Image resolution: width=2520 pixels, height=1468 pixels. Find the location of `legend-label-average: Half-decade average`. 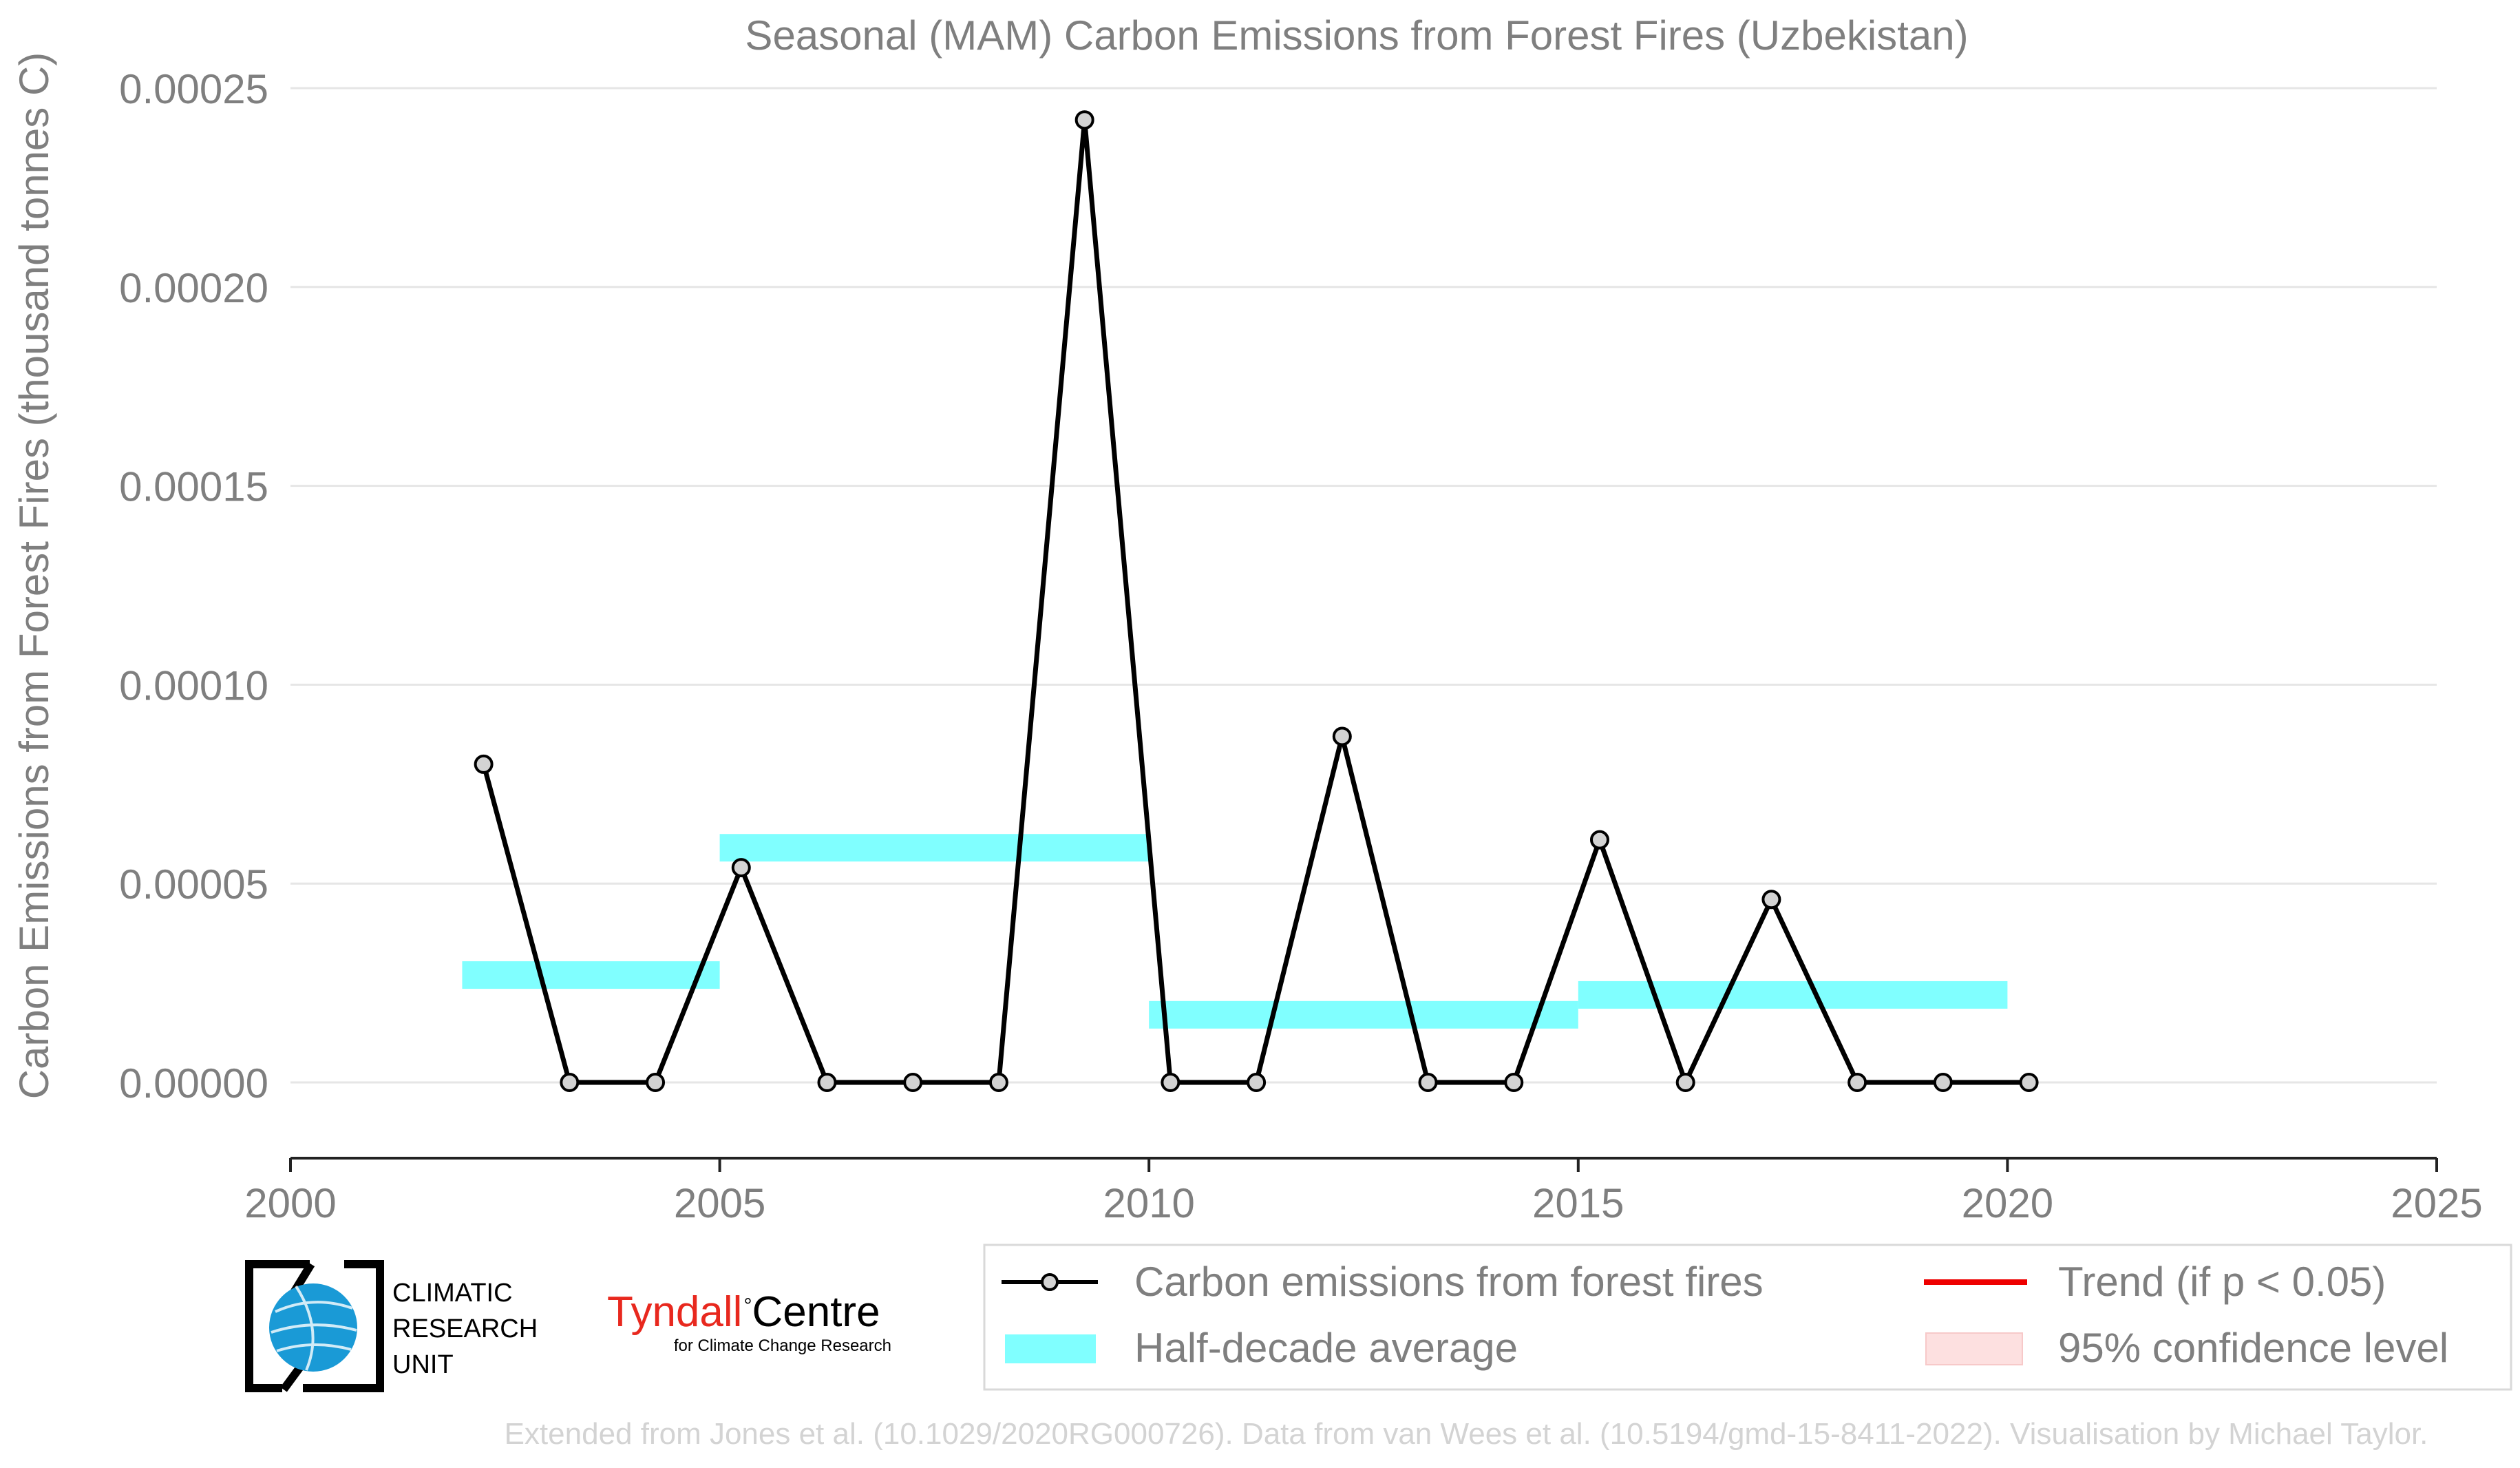

legend-label-average: Half-decade average is located at coordinates (1326, 1348).